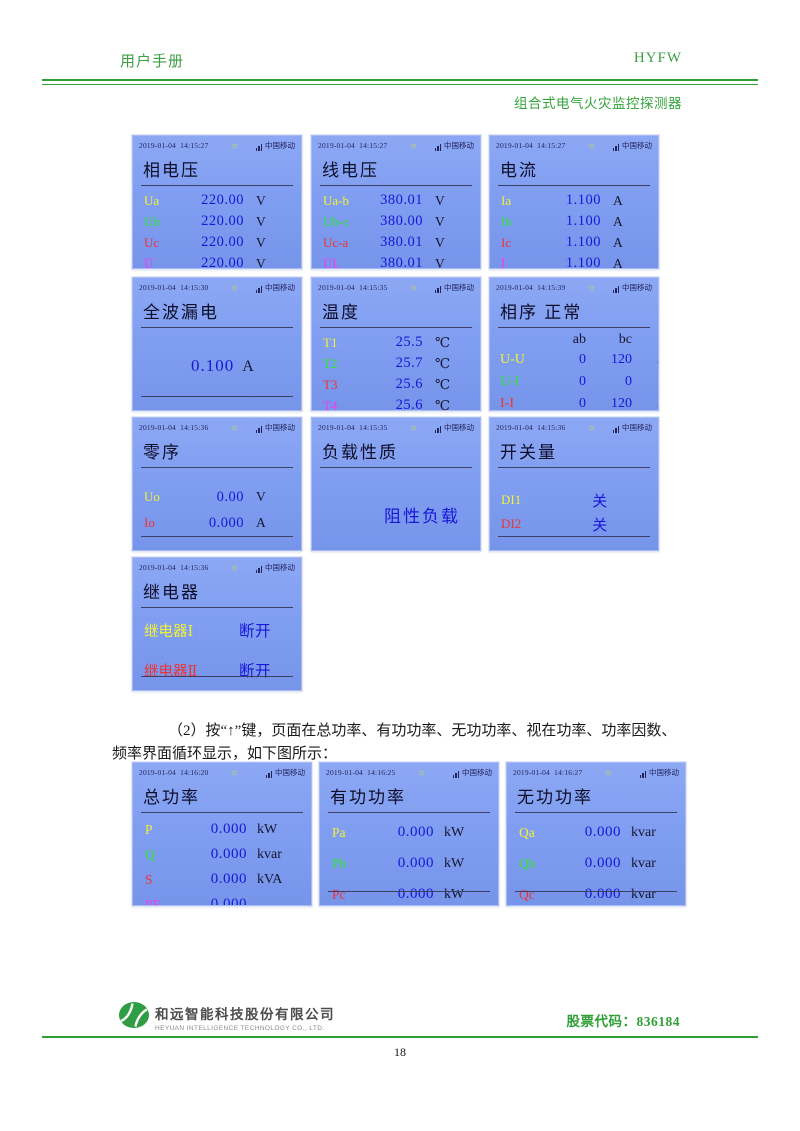 The width and height of the screenshot is (800, 1131). Describe the element at coordinates (217, 344) in the screenshot. I see `screen-leakage: 2019-01-04 14:15:30 ☼ 中国移动 全波漏电 0.100 A` at that location.